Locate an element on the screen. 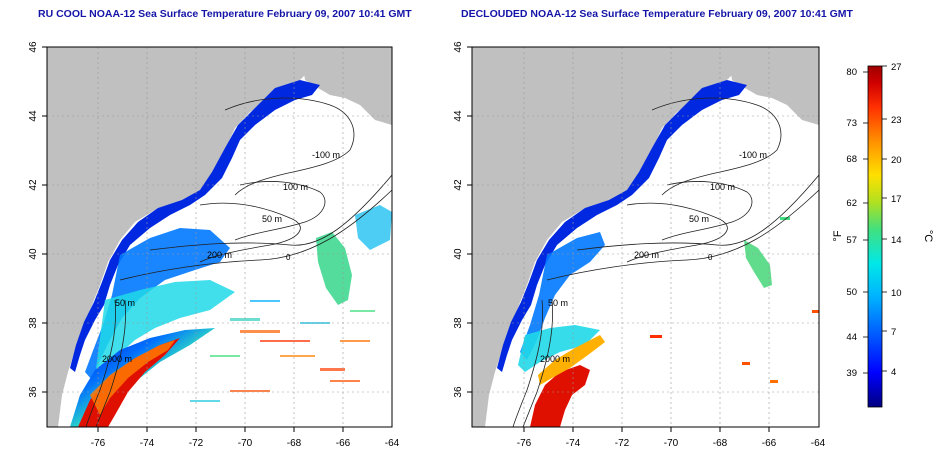 The width and height of the screenshot is (950, 475). f-tick-label: 57 is located at coordinates (851, 240).